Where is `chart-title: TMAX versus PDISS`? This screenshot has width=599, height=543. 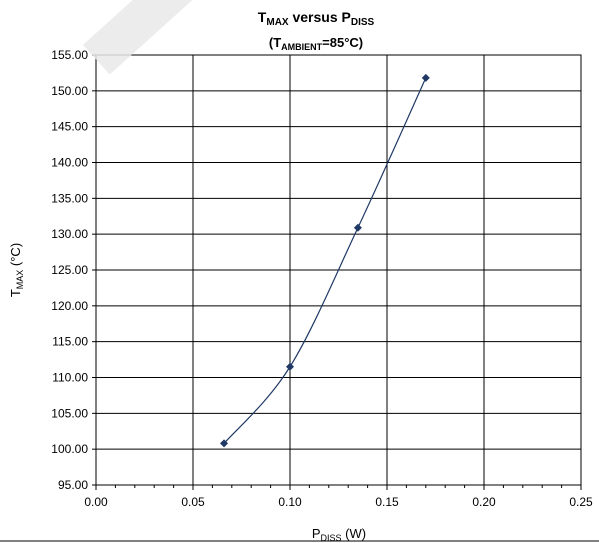 chart-title: TMAX versus PDISS is located at coordinates (316, 18).